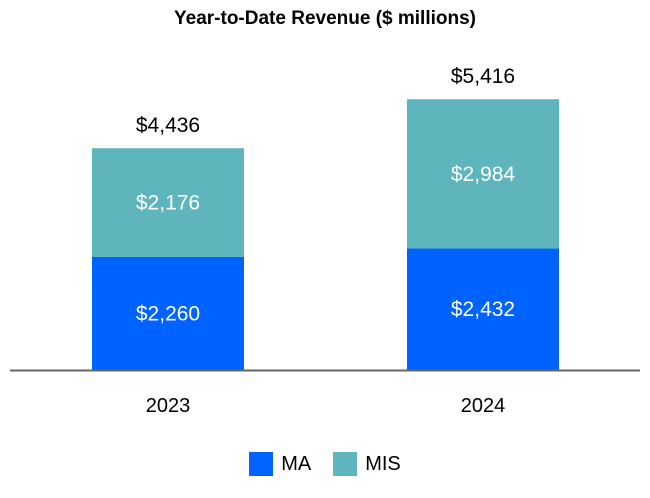 This screenshot has width=650, height=498. I want to click on legend-label-mis: MIS, so click(383, 463).